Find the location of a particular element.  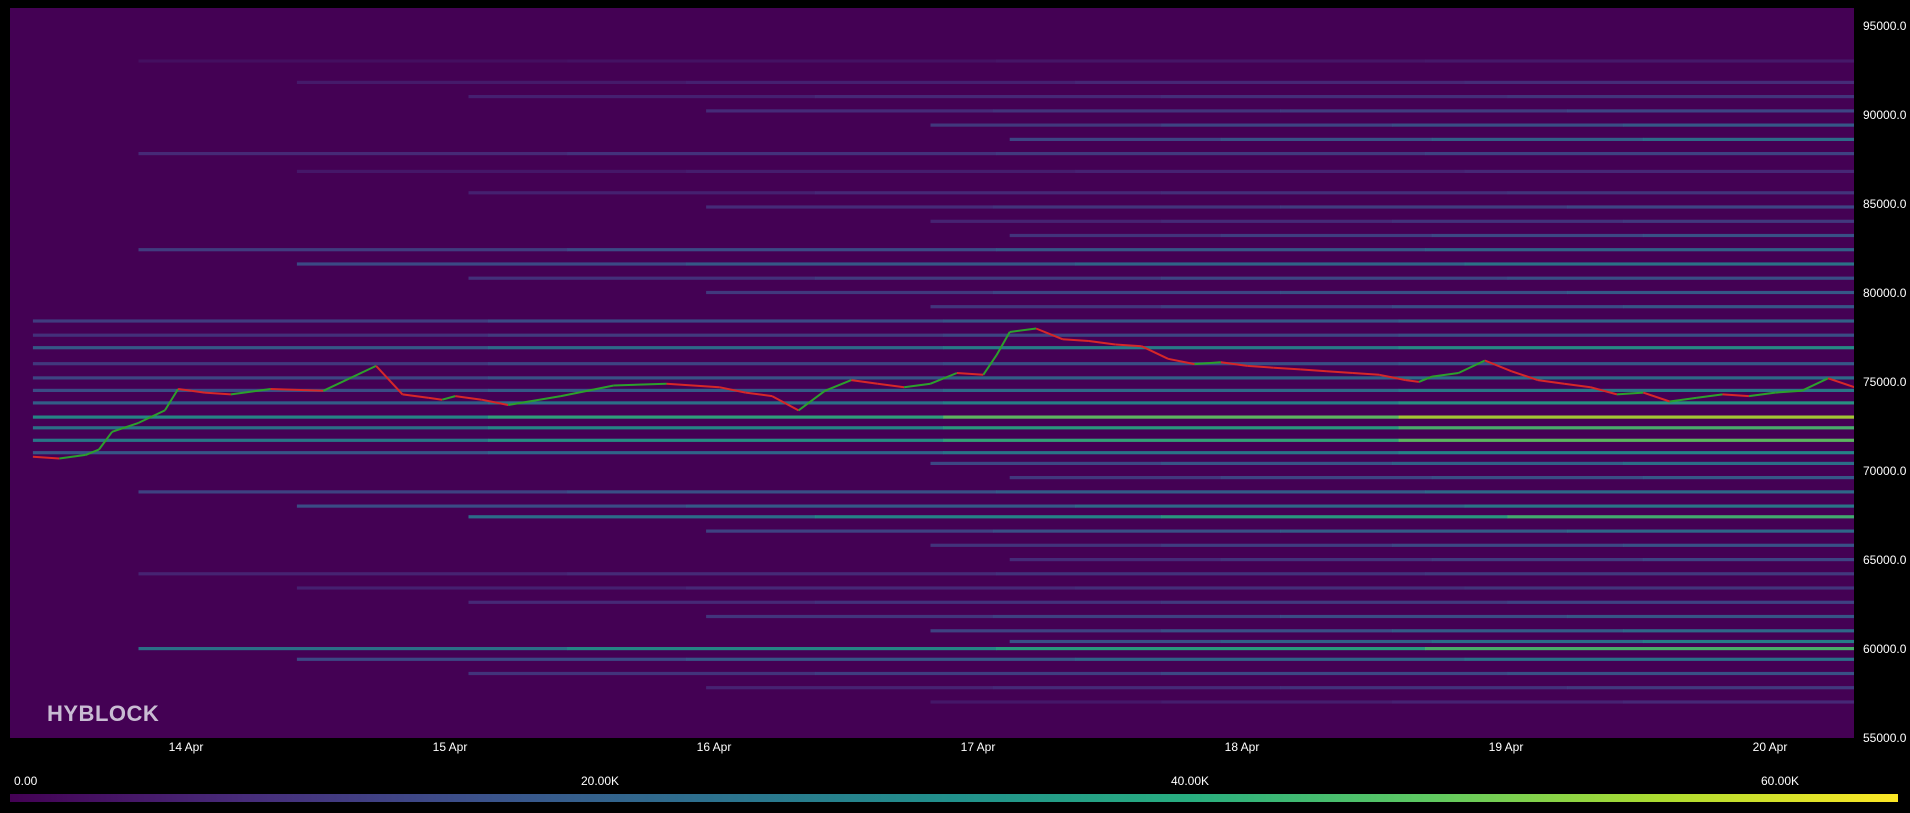

x-tick-label: 14 Apr is located at coordinates (186, 747).